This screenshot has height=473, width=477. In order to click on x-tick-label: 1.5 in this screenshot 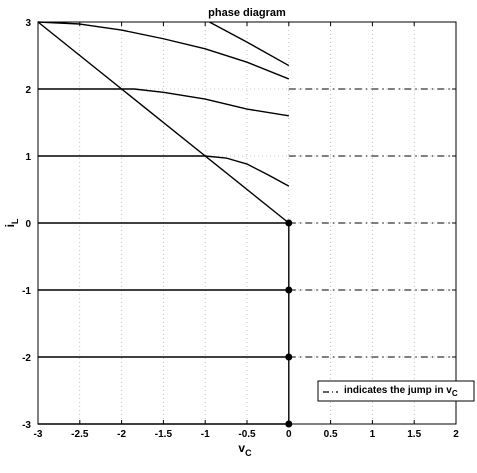, I will do `click(414, 434)`.